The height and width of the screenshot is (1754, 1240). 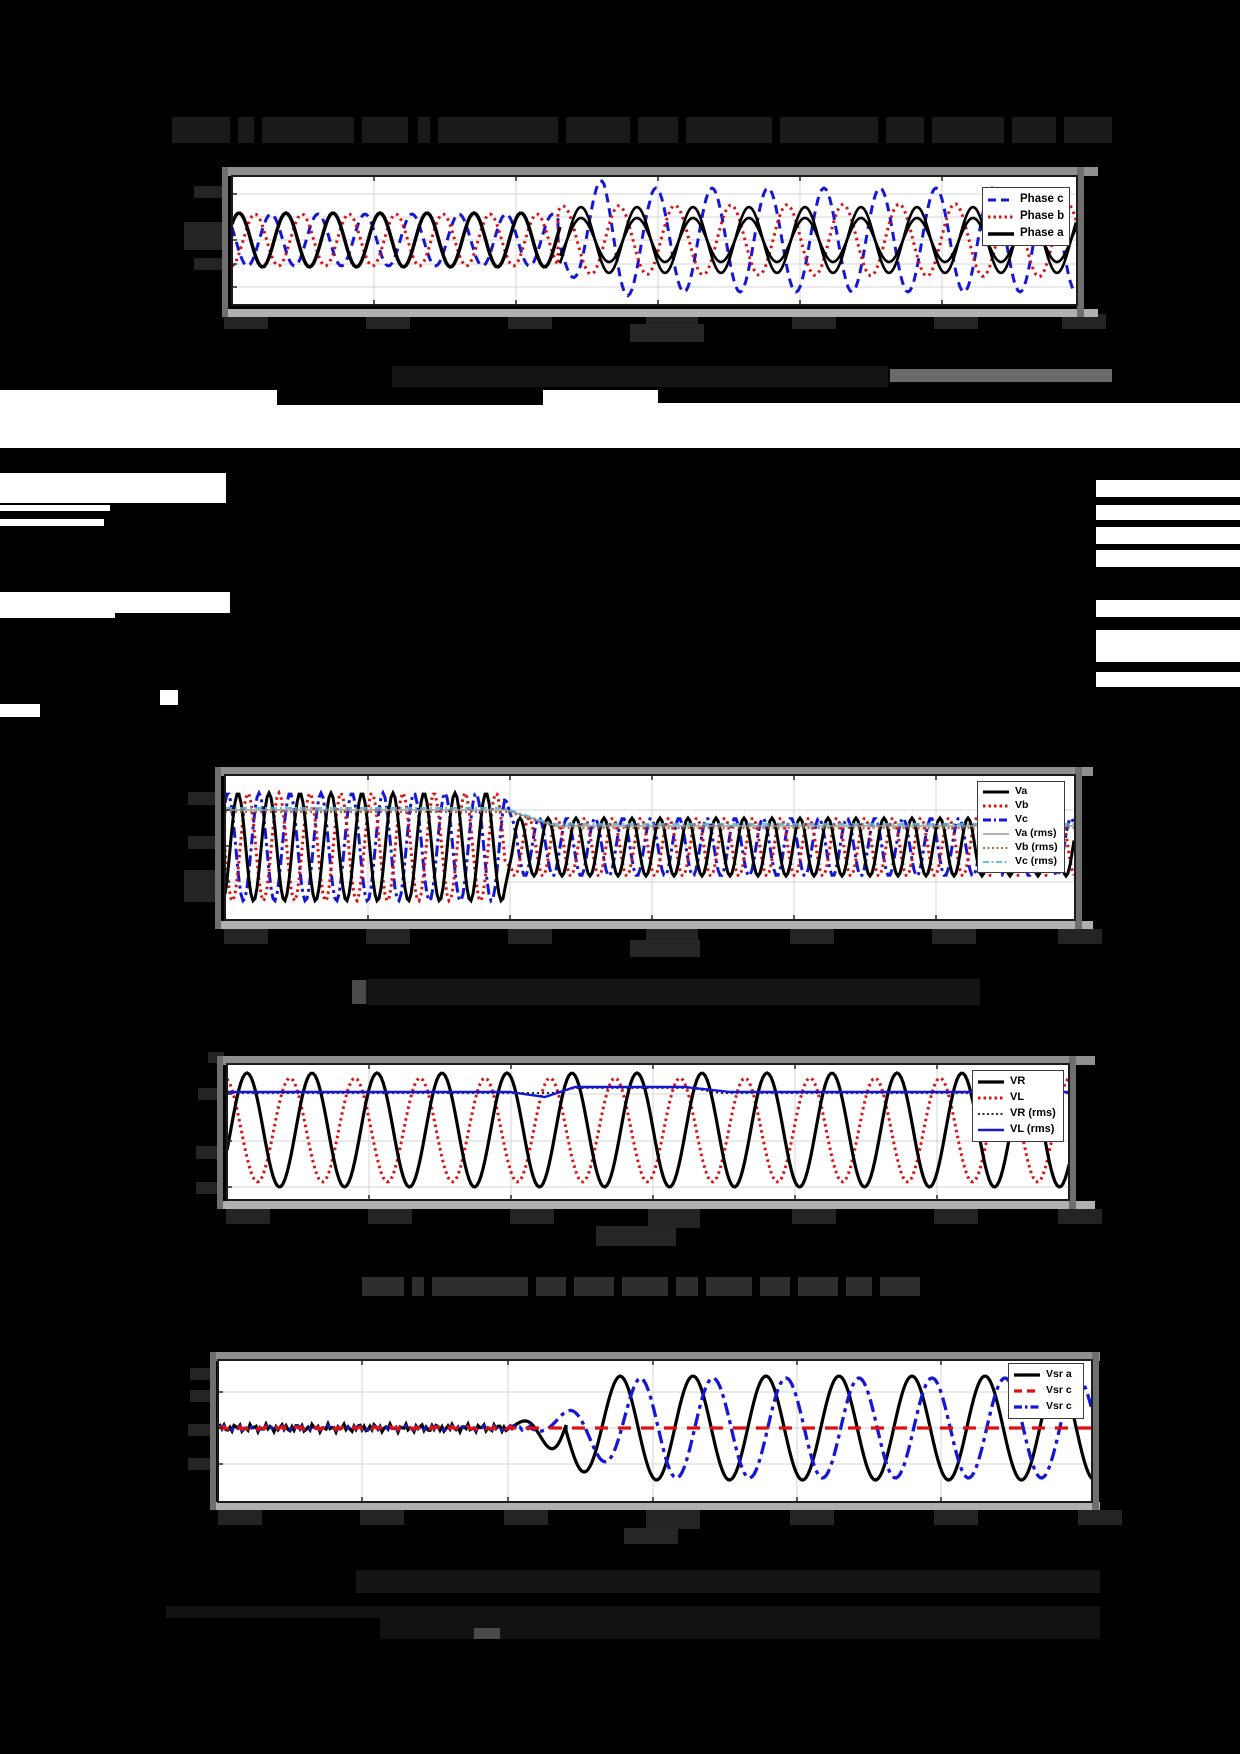 What do you see at coordinates (1042, 233) in the screenshot?
I see `legend-label: Phase a` at bounding box center [1042, 233].